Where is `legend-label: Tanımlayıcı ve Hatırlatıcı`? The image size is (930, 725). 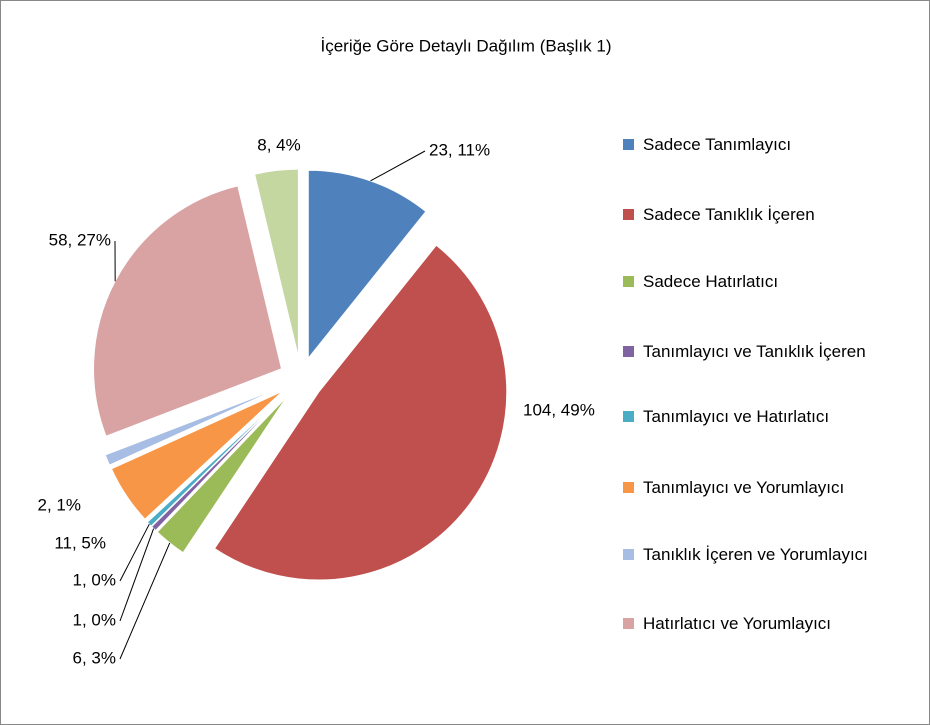 legend-label: Tanımlayıcı ve Hatırlatıcı is located at coordinates (736, 416).